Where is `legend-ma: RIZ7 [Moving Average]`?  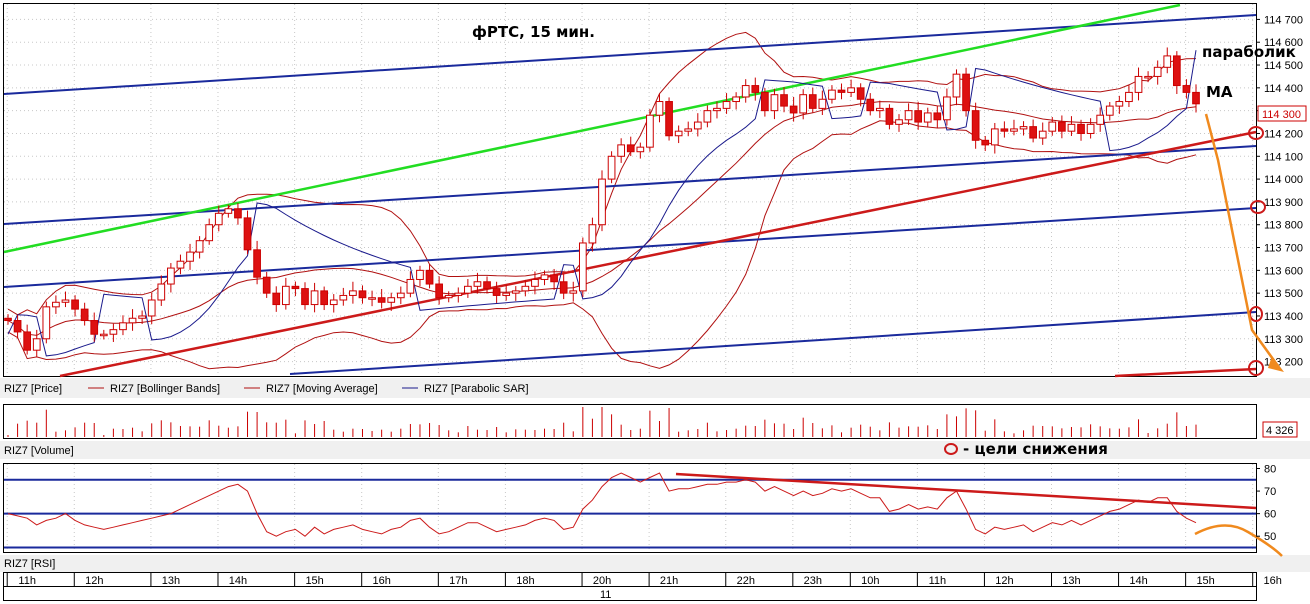
legend-ma: RIZ7 [Moving Average] is located at coordinates (322, 389).